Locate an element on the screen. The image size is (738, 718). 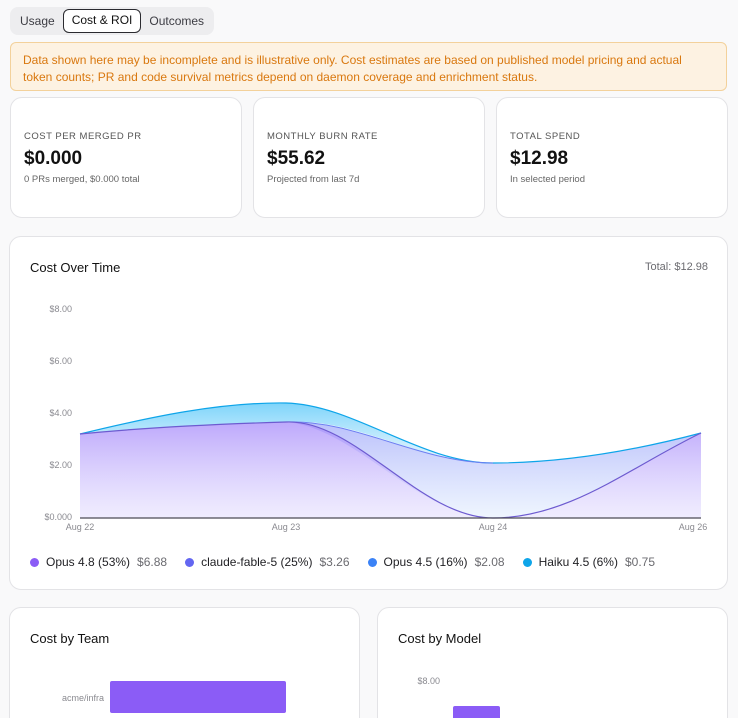
cost-by-model-card: Cost by Model $8.00 is located at coordinates (552, 662).